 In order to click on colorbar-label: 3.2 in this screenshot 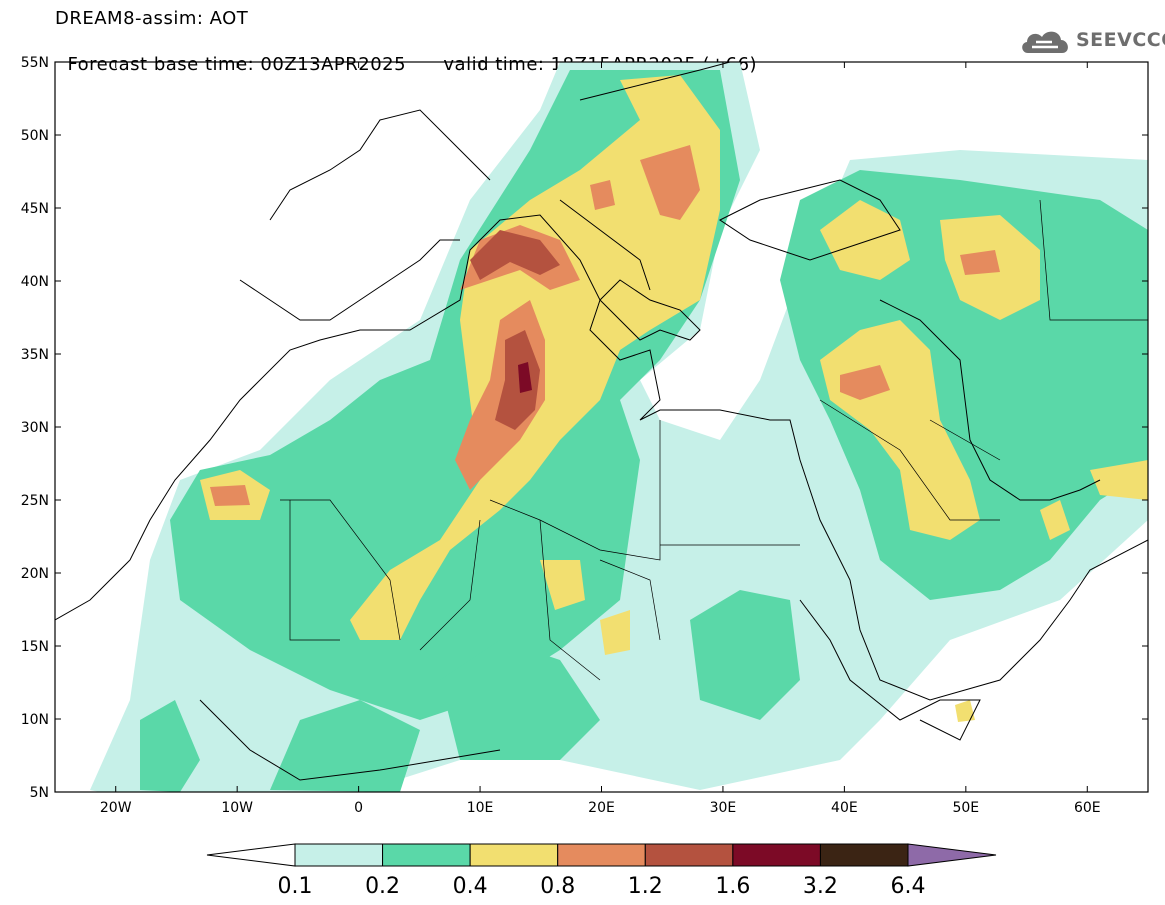, I will do `click(820, 886)`.